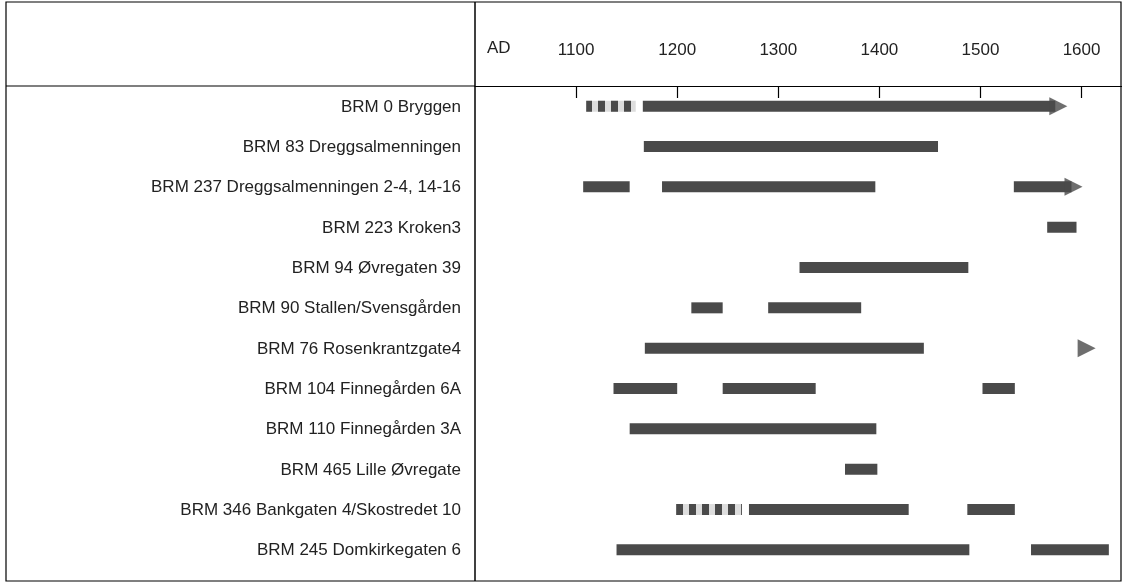 The height and width of the screenshot is (582, 1122). I want to click on x-tick-label: 1600, so click(1081, 49).